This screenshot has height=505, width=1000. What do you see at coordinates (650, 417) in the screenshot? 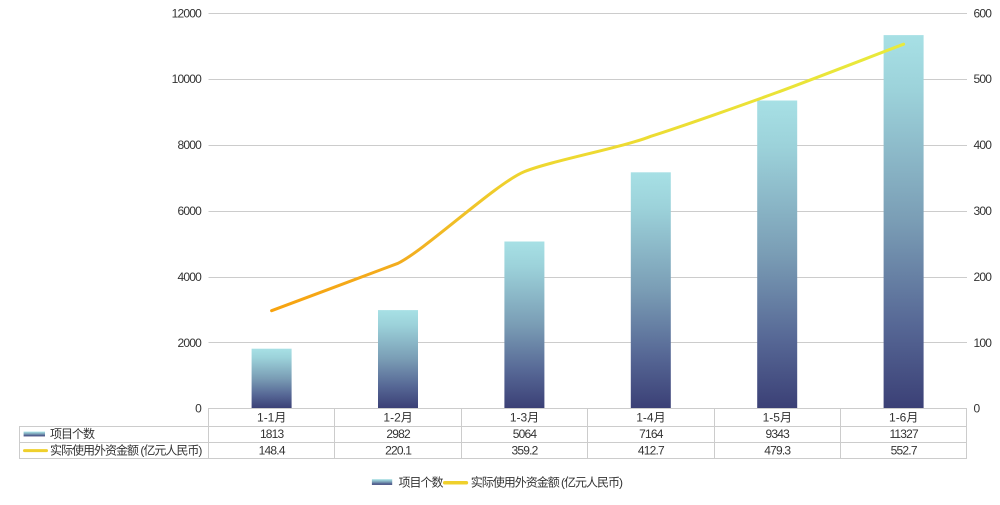
I see `svg-text: 1-4月` at bounding box center [650, 417].